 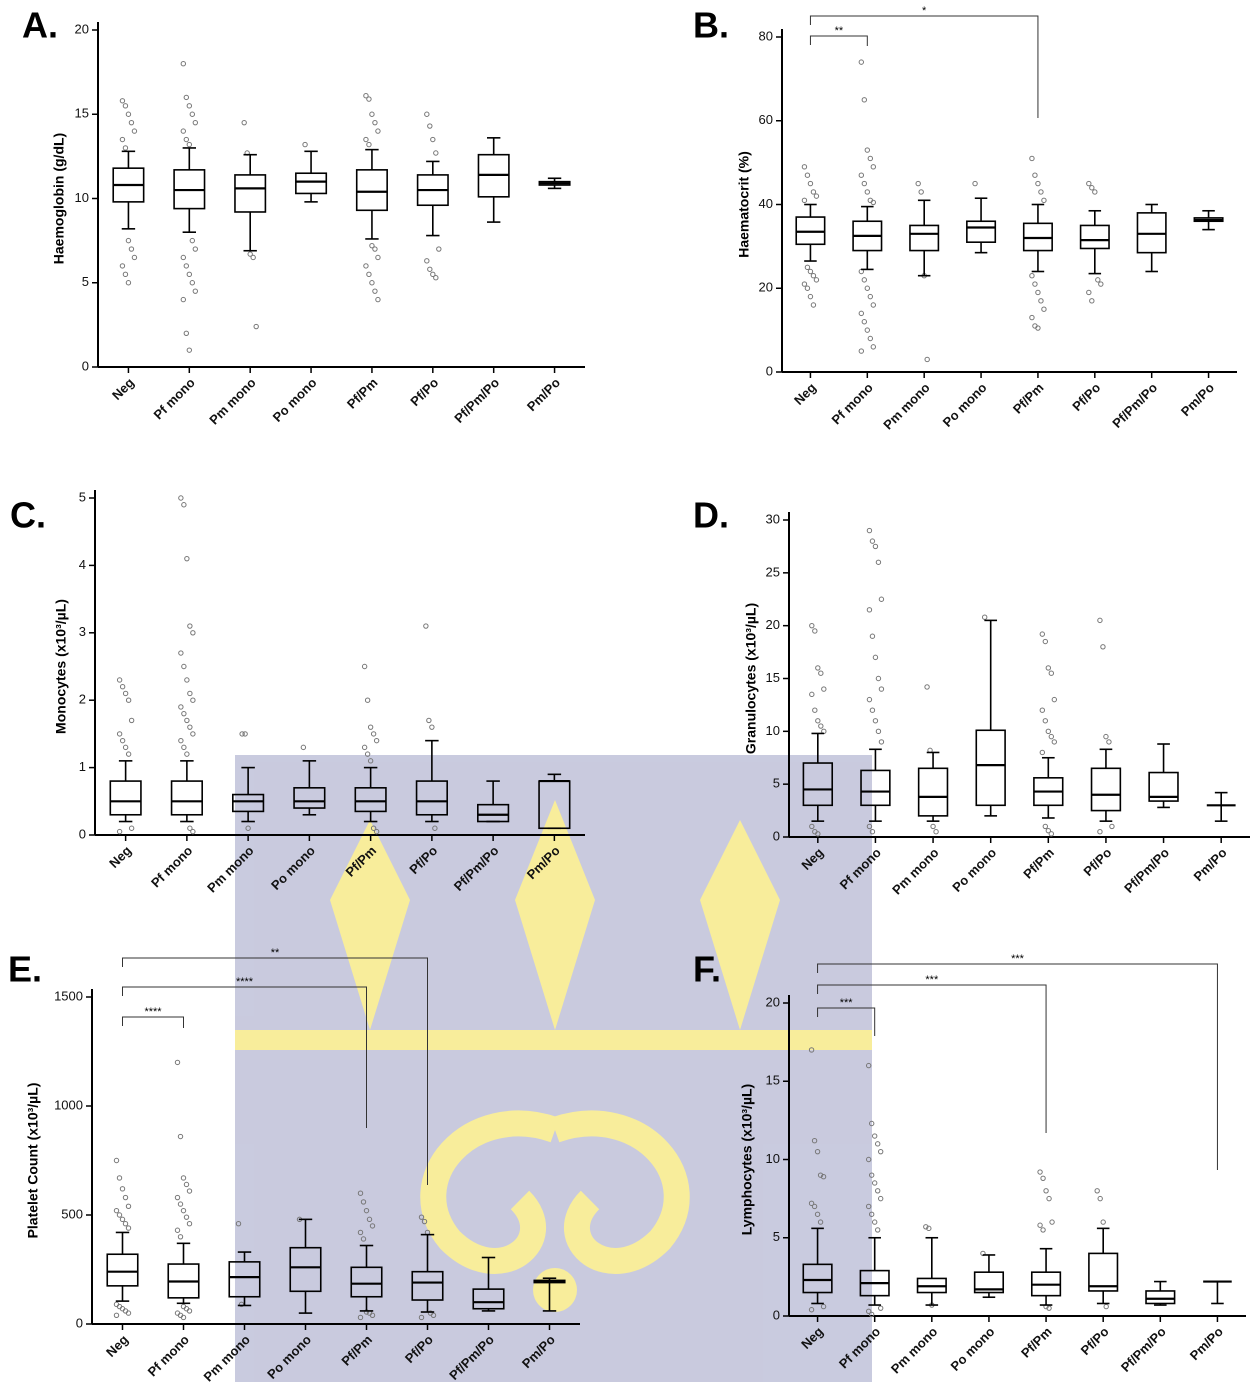 What do you see at coordinates (747, 1159) in the screenshot?
I see `y-axis-title: Lymphocytes (x10³/µL)` at bounding box center [747, 1159].